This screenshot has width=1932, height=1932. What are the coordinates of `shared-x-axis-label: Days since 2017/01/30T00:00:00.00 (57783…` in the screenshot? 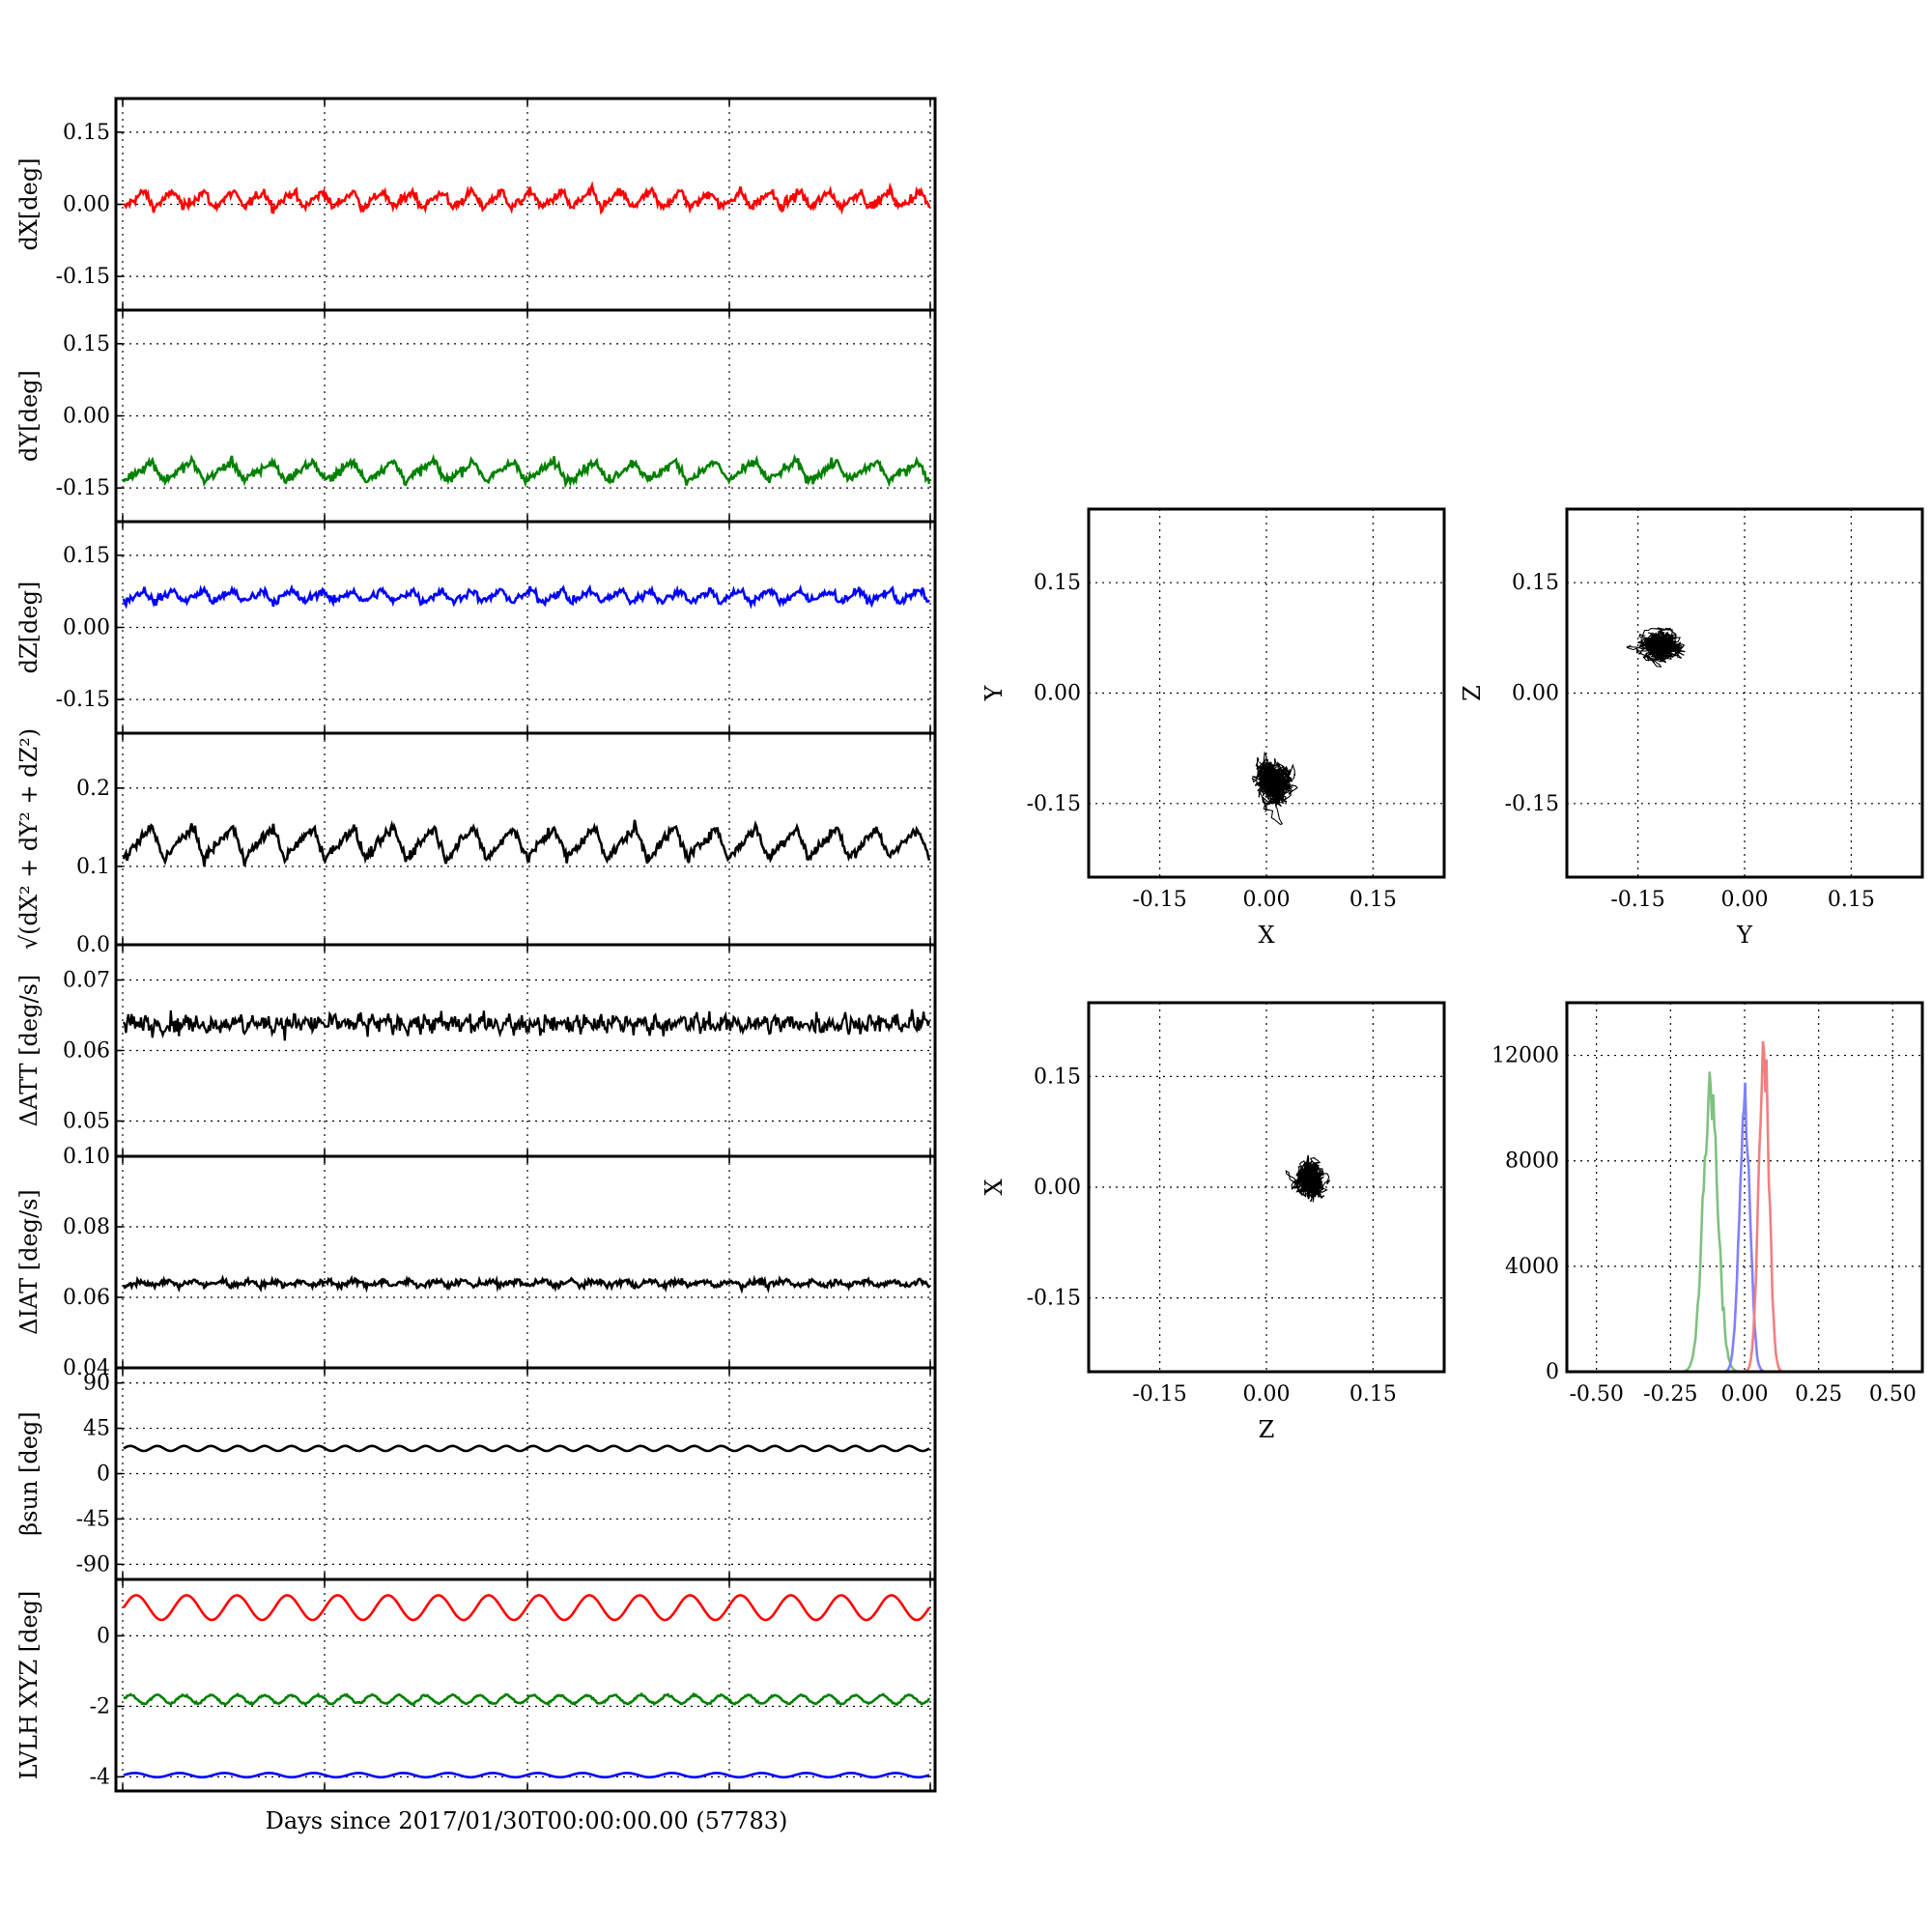 It's located at (527, 1820).